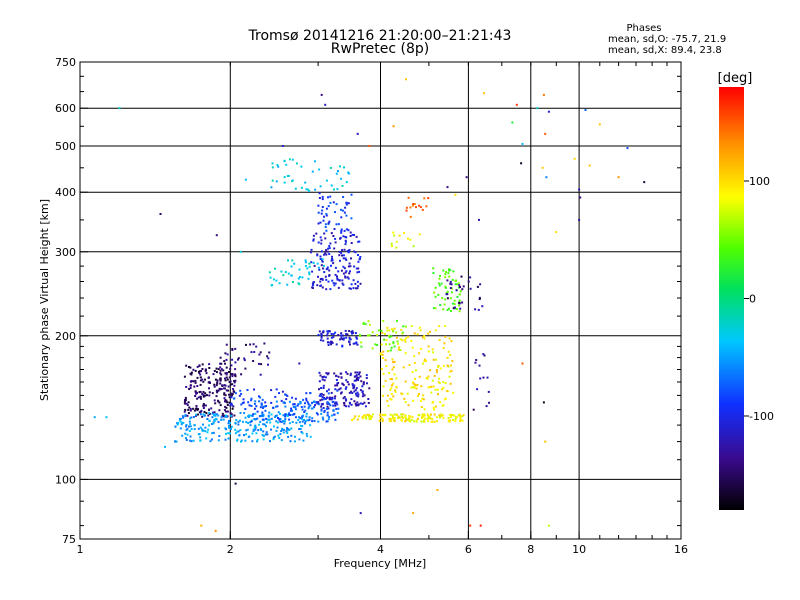 This screenshot has height=600, width=800. Describe the element at coordinates (380, 563) in the screenshot. I see `x-axis-label: Frequency [MHz]` at that location.